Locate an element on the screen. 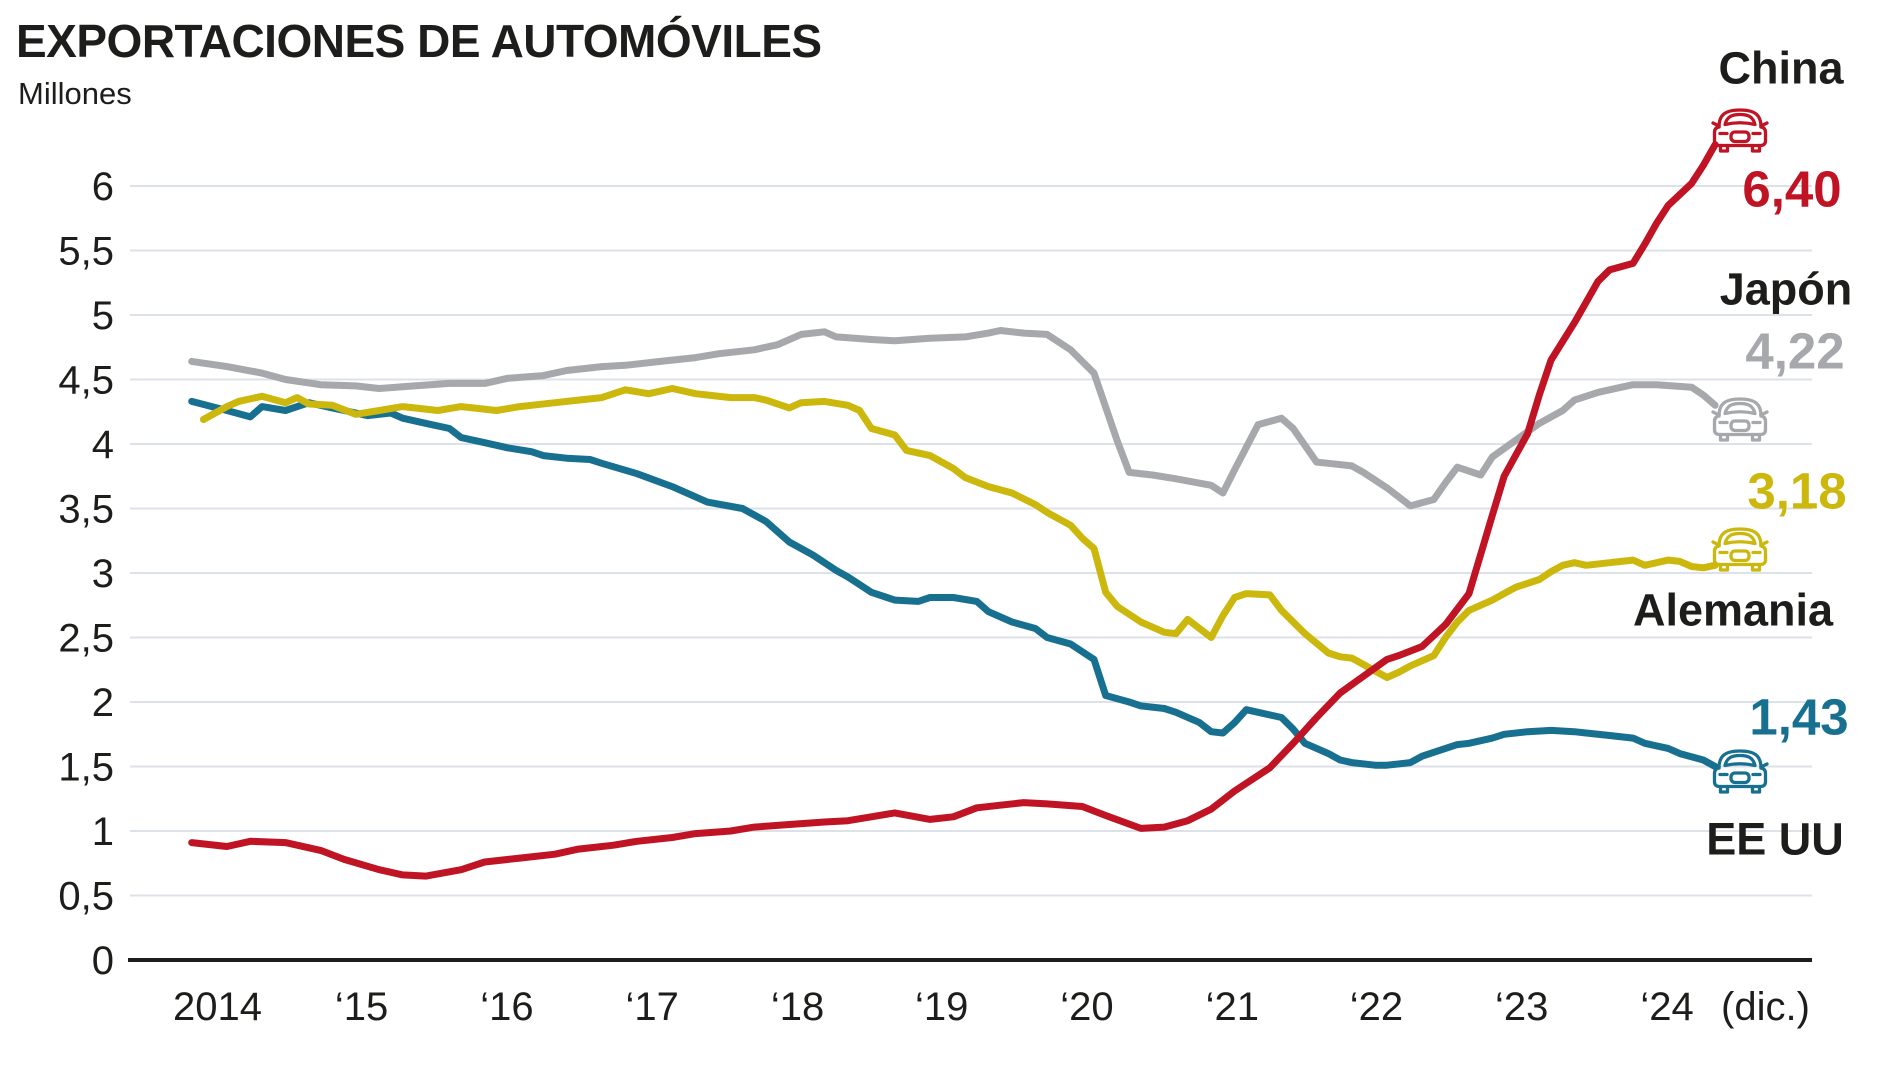 The image size is (1900, 1069). page-title: EXPORTACIONES DE AUTOMÓVILES is located at coordinates (419, 41).